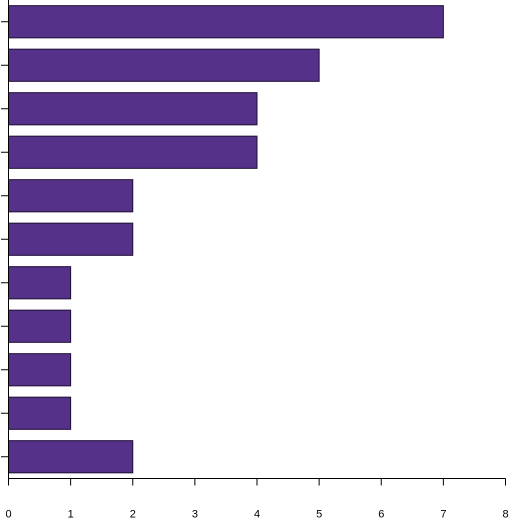 The width and height of the screenshot is (509, 524). I want to click on x-tick-label-1: 1, so click(71, 515).